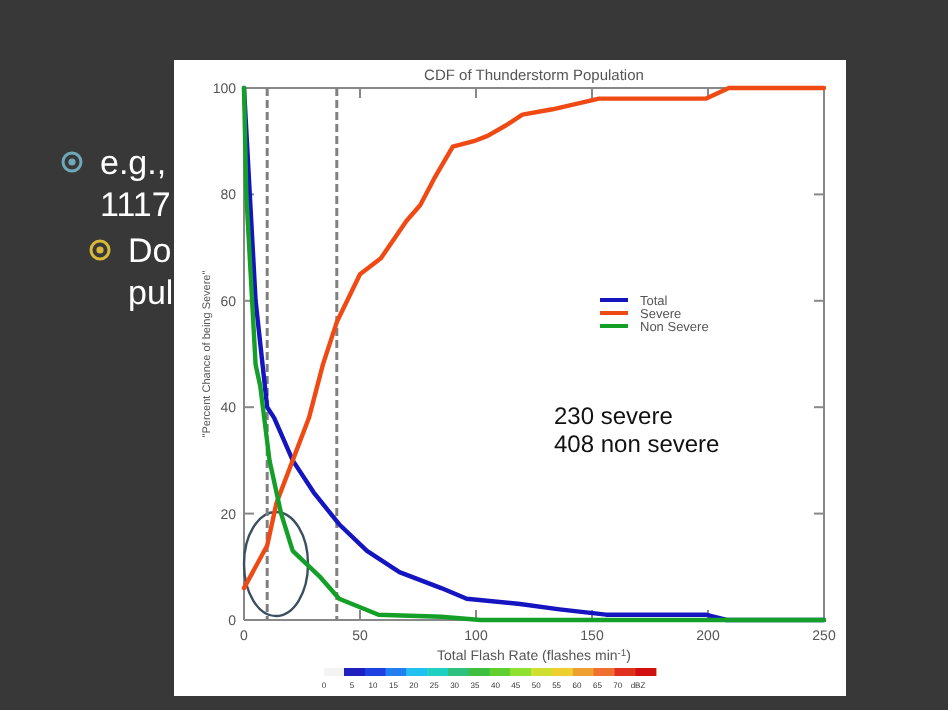 The image size is (948, 710). What do you see at coordinates (135, 205) in the screenshot?
I see `text: 1117` at bounding box center [135, 205].